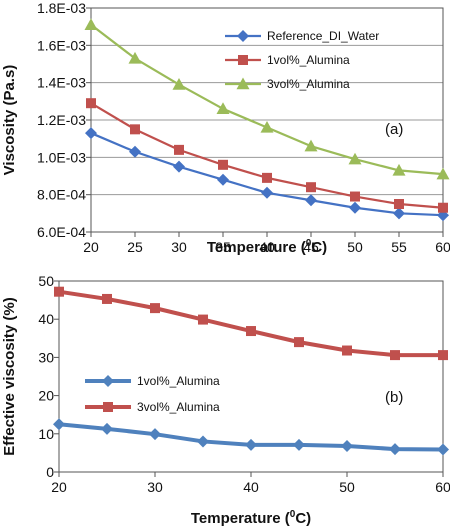 The image size is (450, 527). I want to click on y-tick-label: 1.4E-03, so click(61, 83).